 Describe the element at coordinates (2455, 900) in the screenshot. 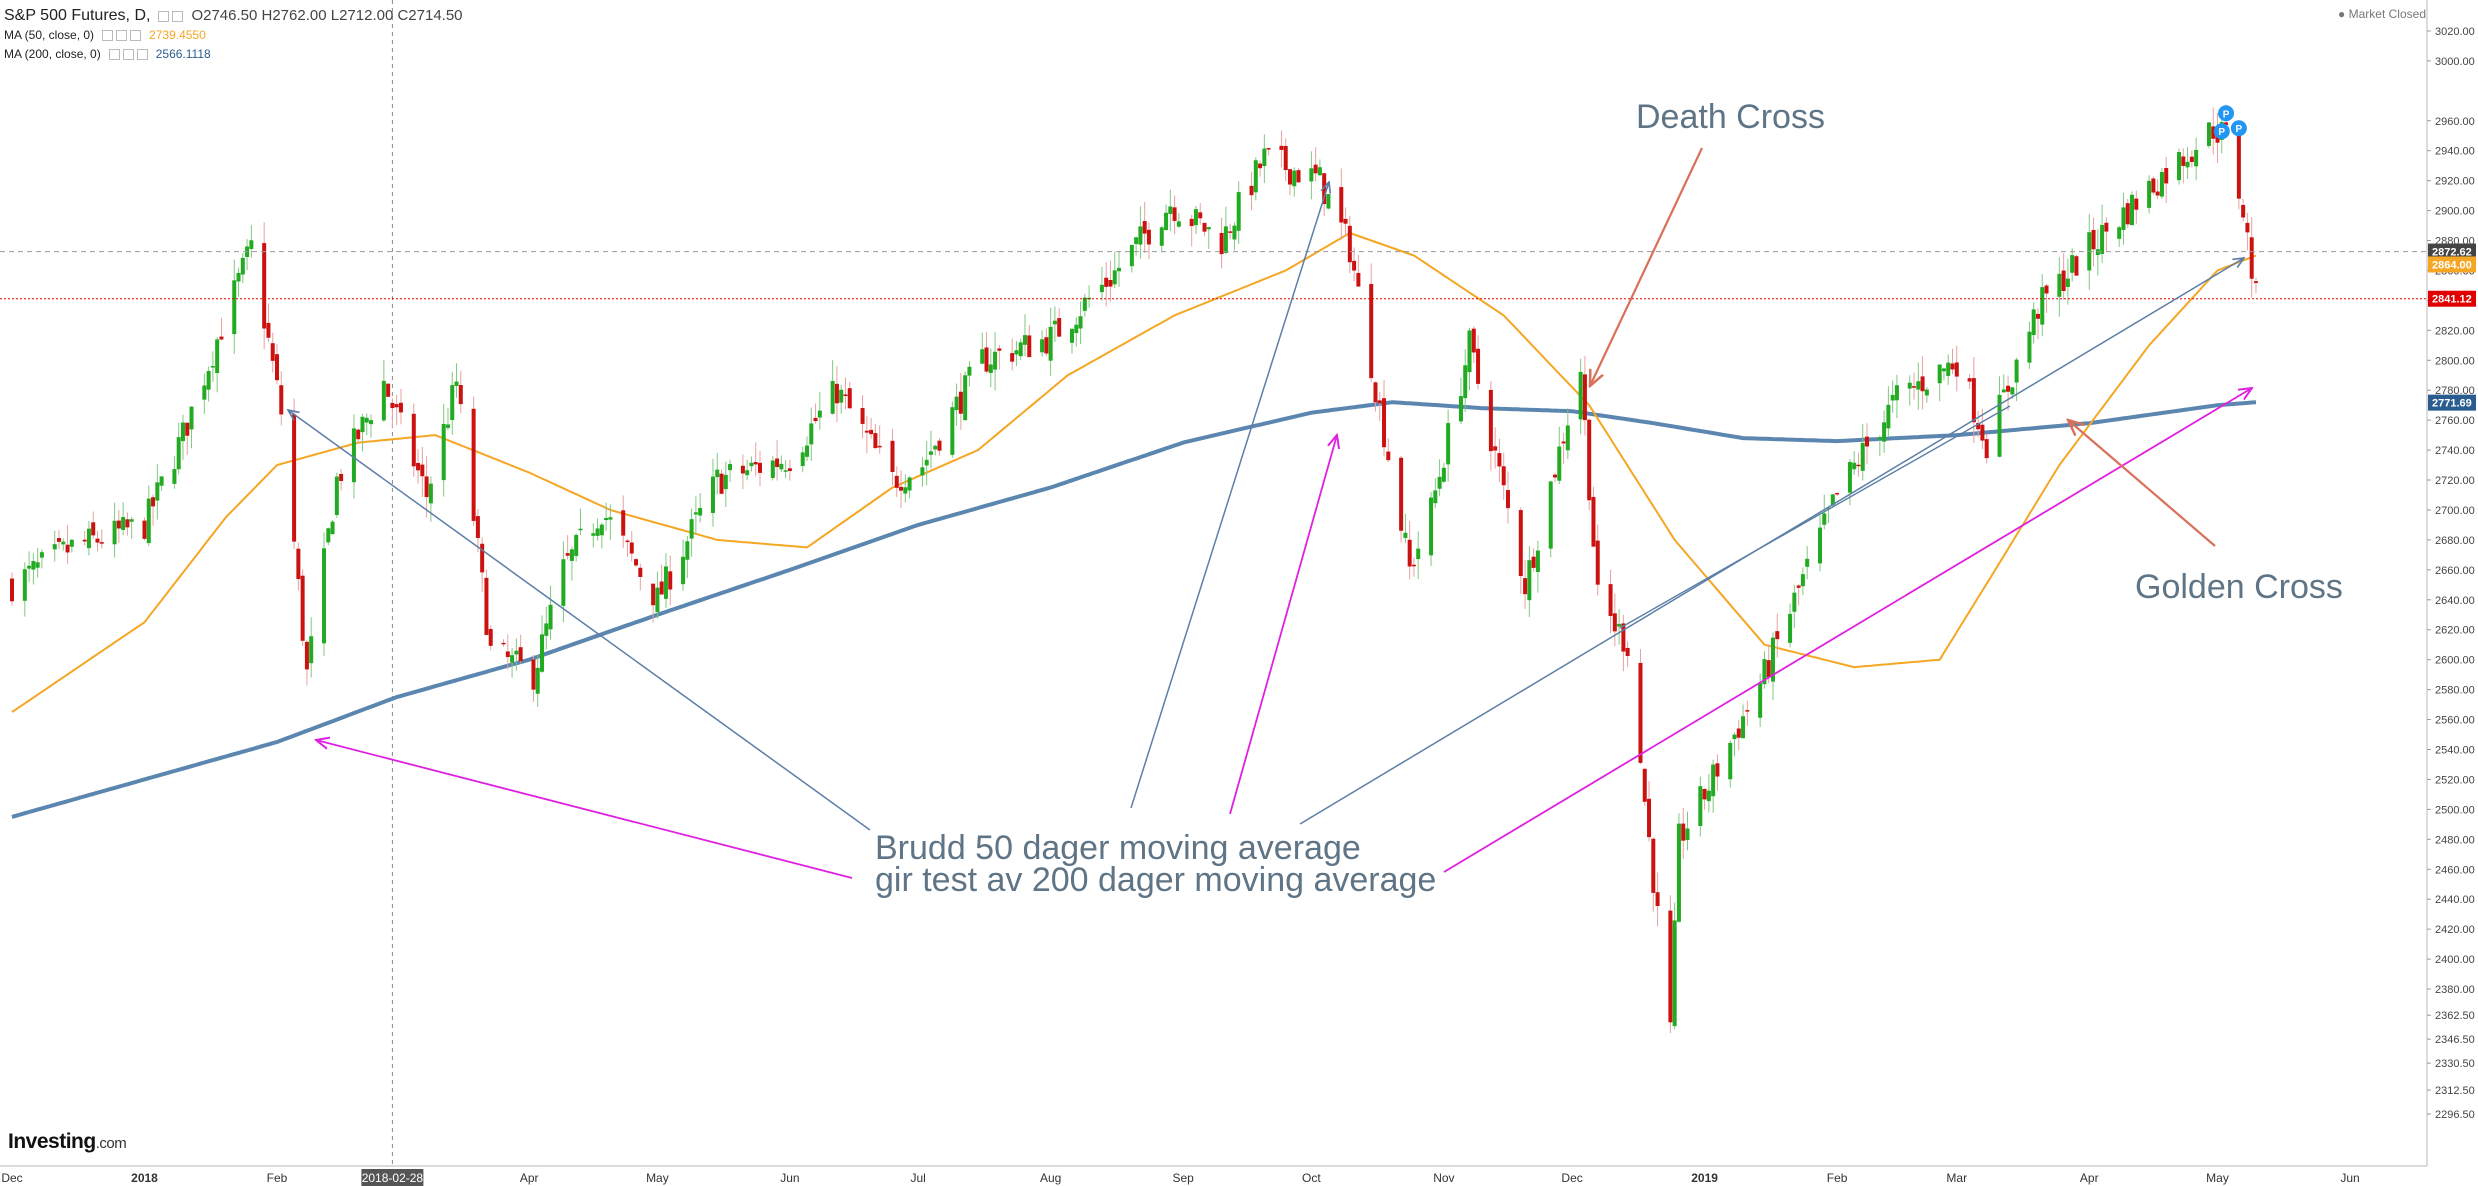

I see `y-tick-label: 2440.00` at that location.